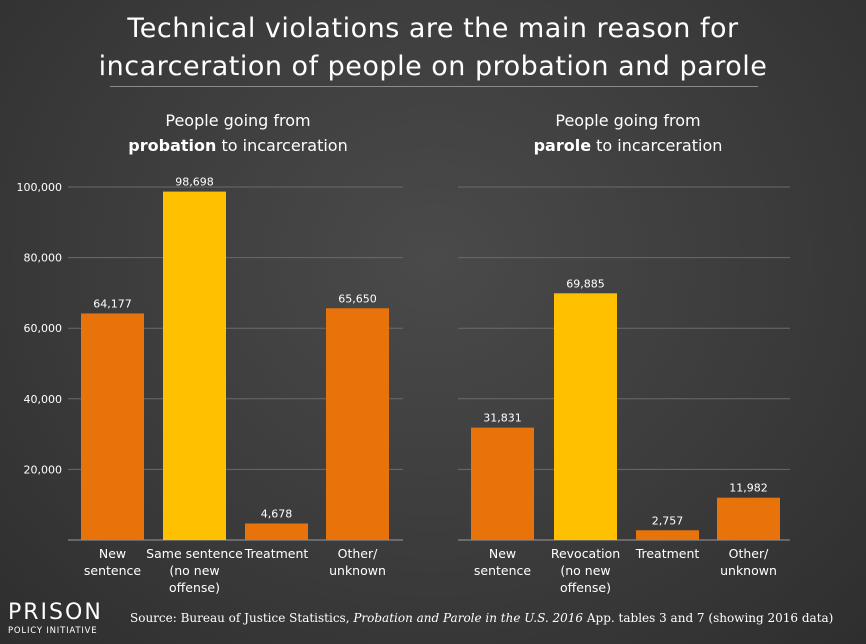 The image size is (866, 644). Describe the element at coordinates (708, 618) in the screenshot. I see `source-suffix: App. tables 3 and 7 (showing 2016 data)` at that location.